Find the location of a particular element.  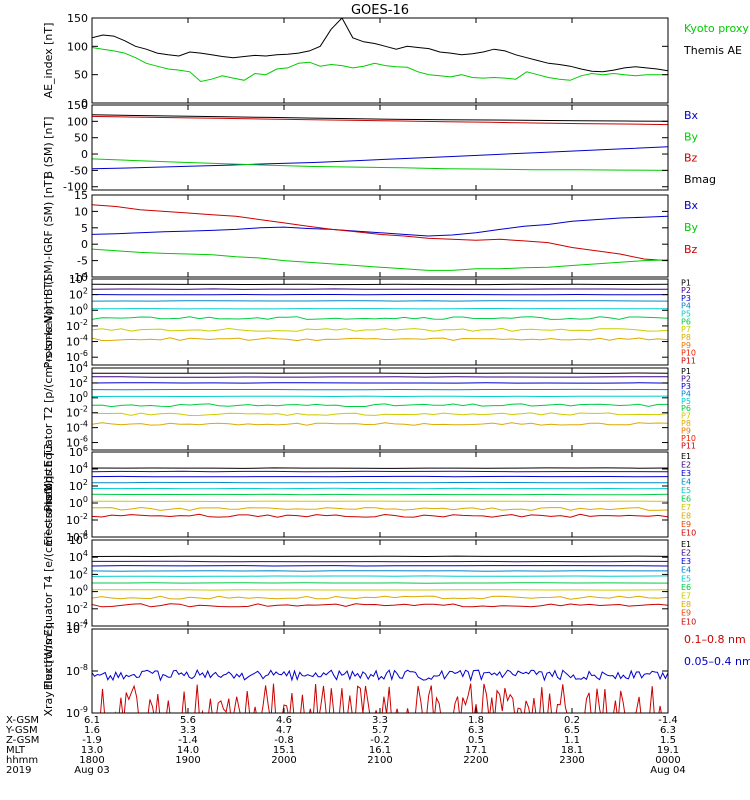

series-line-E4 is located at coordinates (380, 571).